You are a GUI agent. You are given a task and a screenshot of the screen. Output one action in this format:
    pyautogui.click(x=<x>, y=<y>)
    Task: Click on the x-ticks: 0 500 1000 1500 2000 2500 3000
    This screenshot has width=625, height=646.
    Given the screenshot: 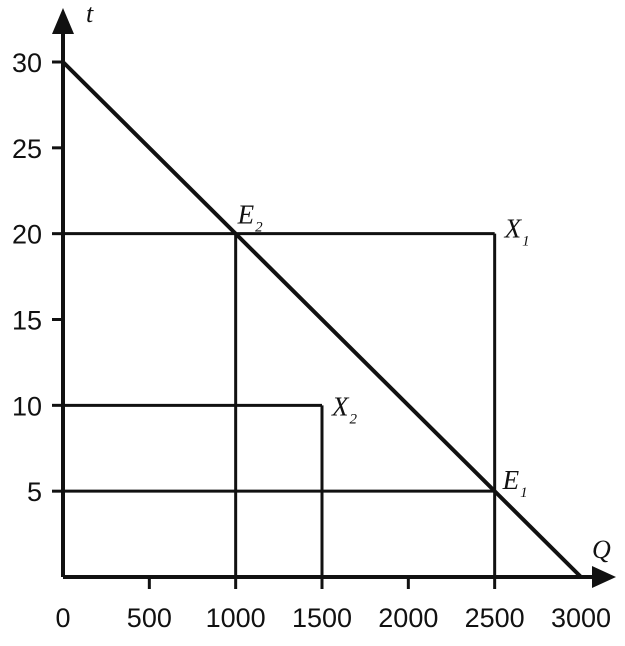 What is the action you would take?
    pyautogui.click(x=333, y=605)
    